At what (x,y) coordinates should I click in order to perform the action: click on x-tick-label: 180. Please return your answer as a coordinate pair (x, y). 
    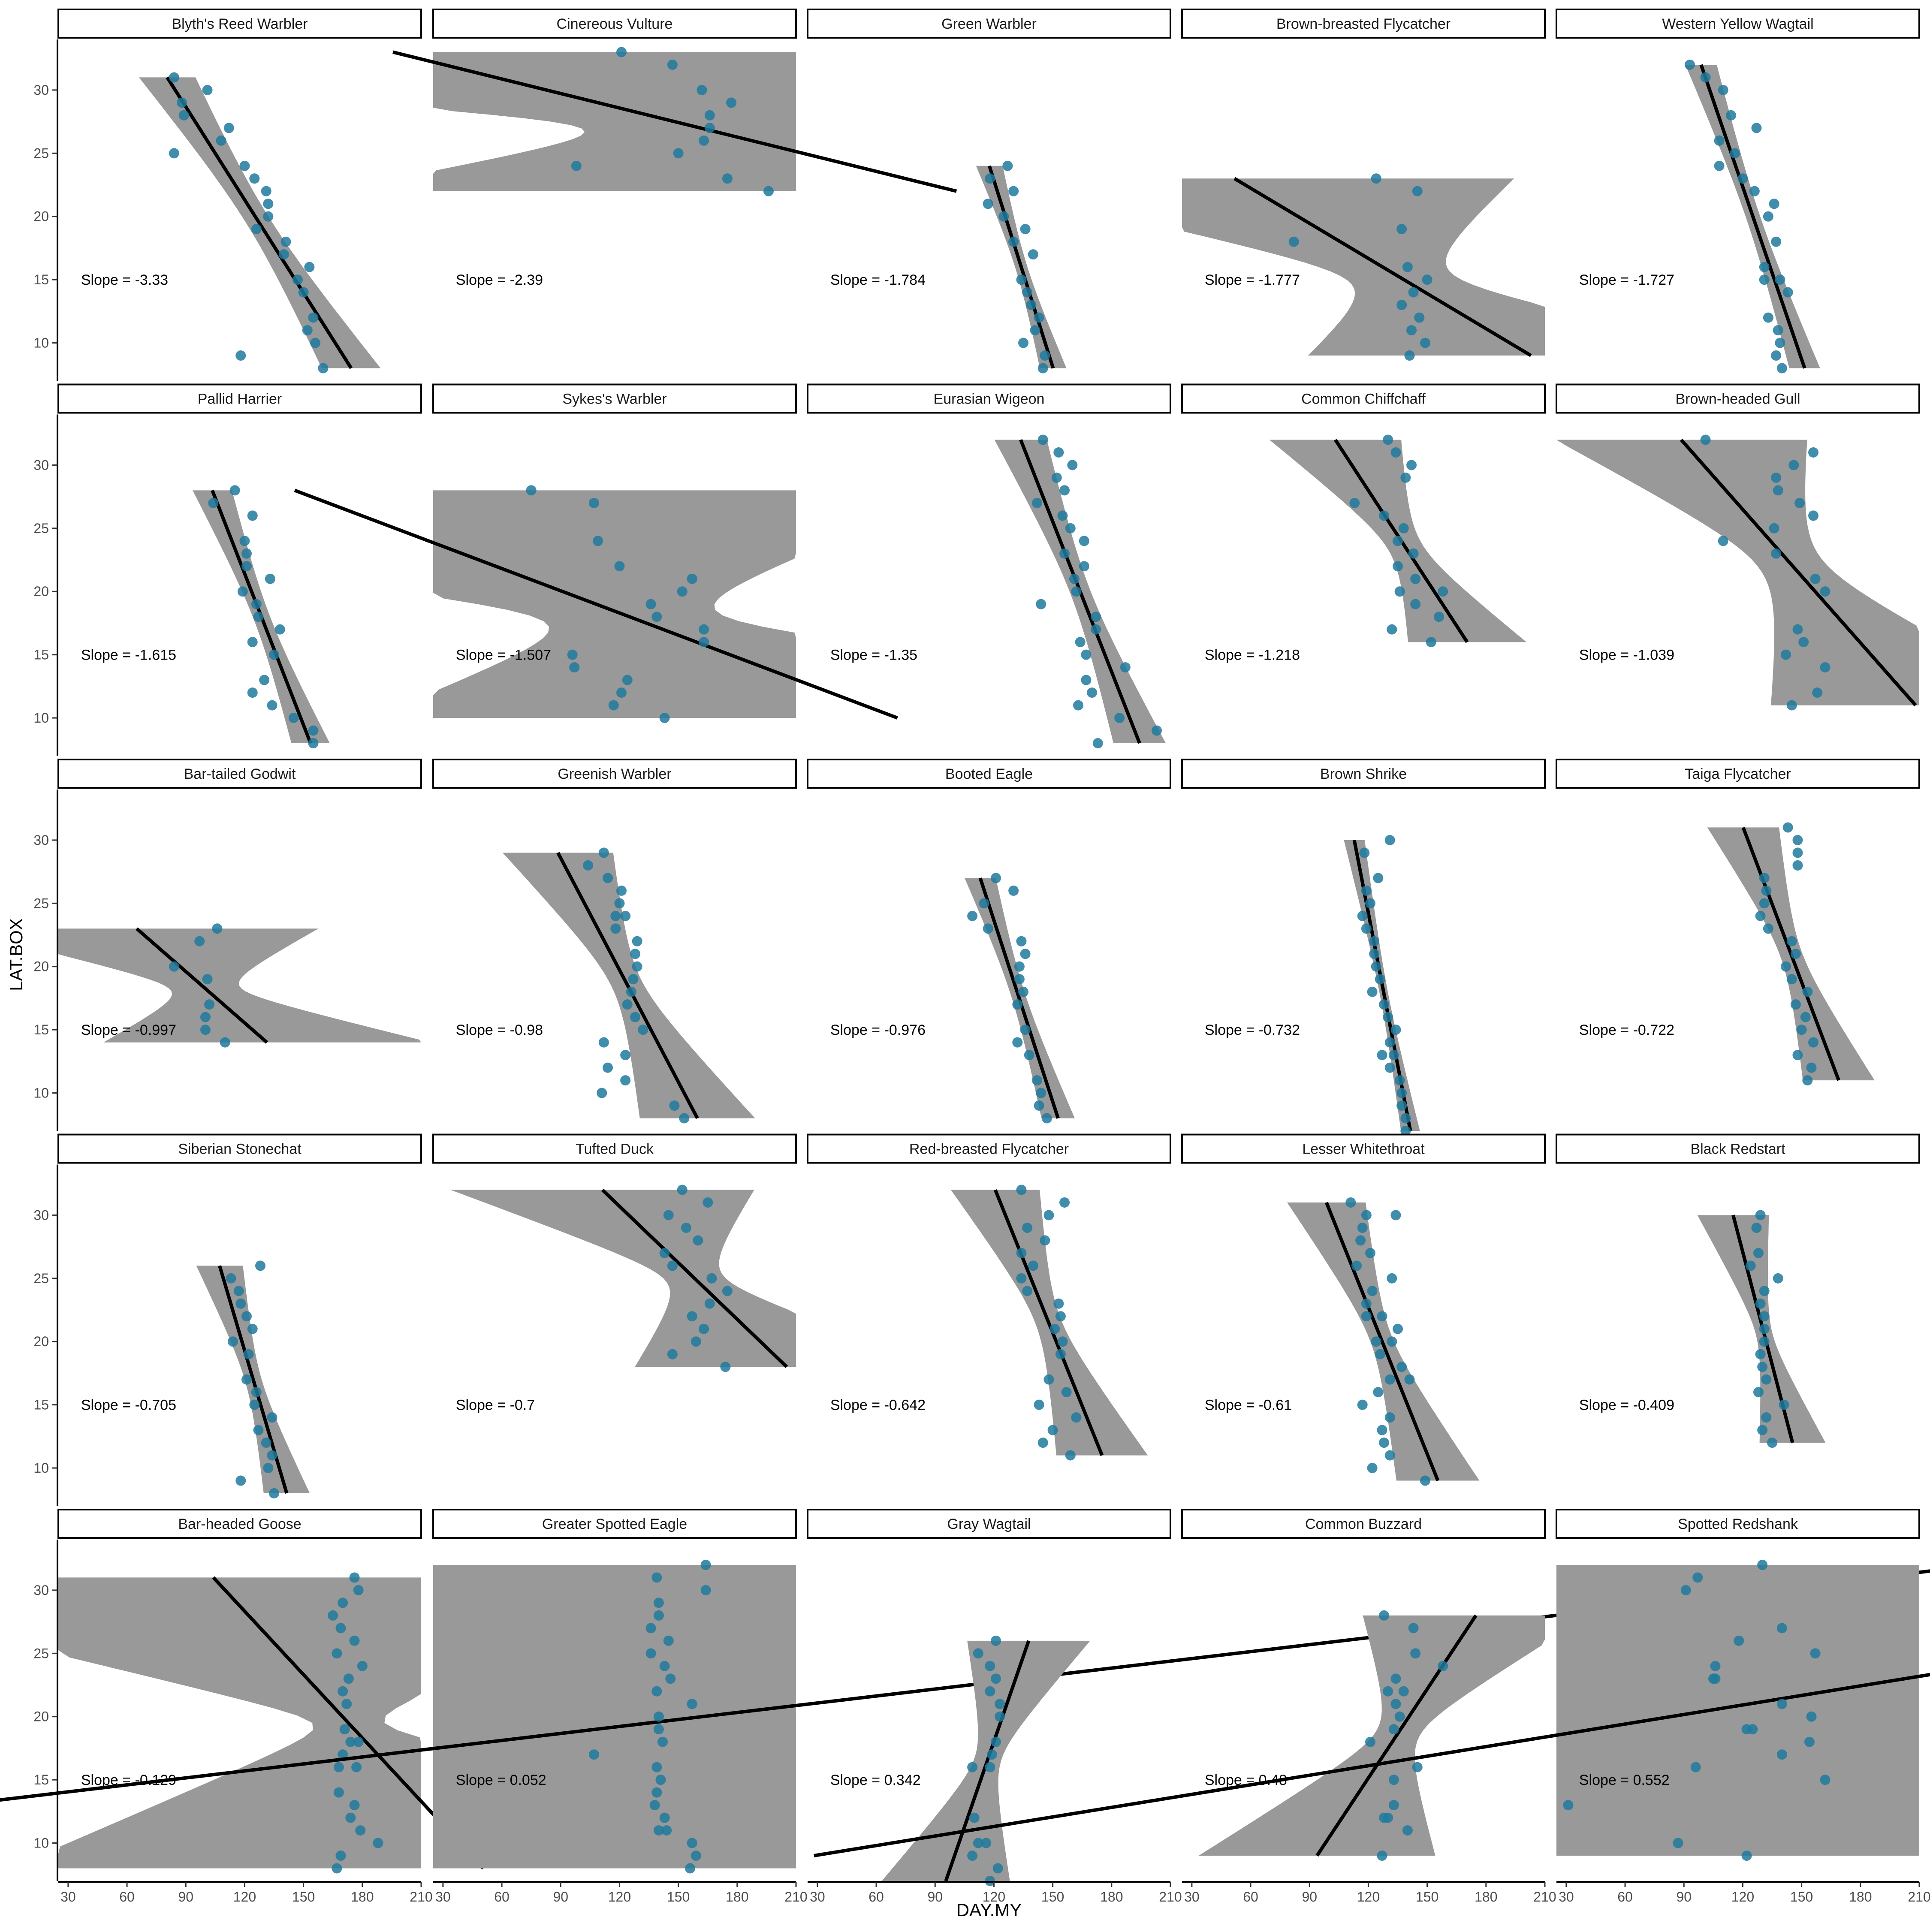
    Looking at the image, I should click on (362, 1897).